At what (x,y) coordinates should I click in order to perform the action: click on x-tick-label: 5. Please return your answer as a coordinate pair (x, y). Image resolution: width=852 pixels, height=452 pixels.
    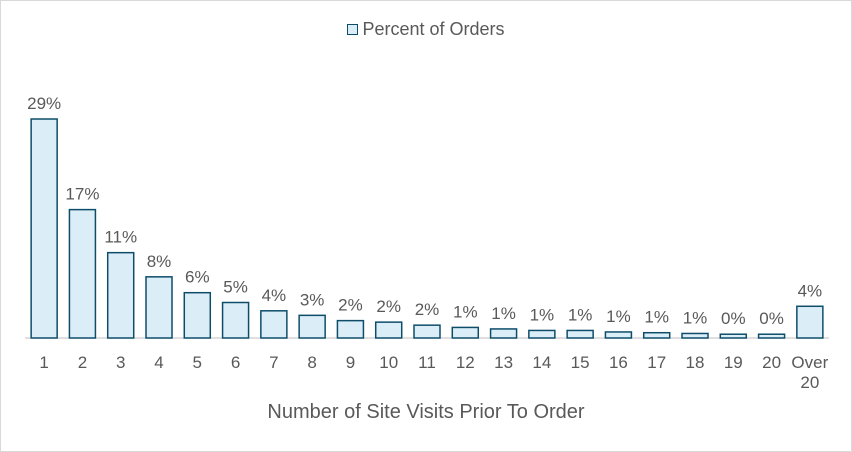
    Looking at the image, I should click on (197, 362).